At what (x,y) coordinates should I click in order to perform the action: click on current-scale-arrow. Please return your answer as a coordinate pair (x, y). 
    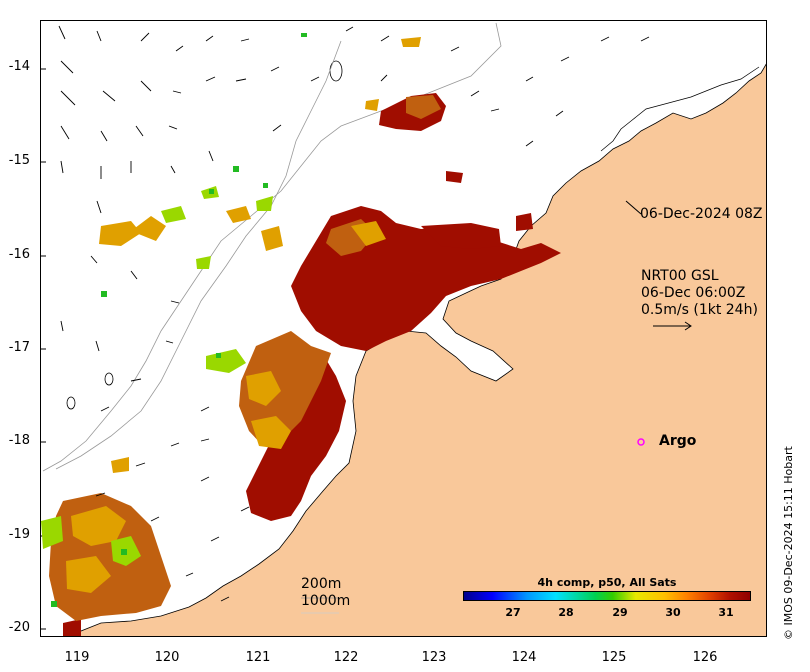
    Looking at the image, I should click on (672, 326).